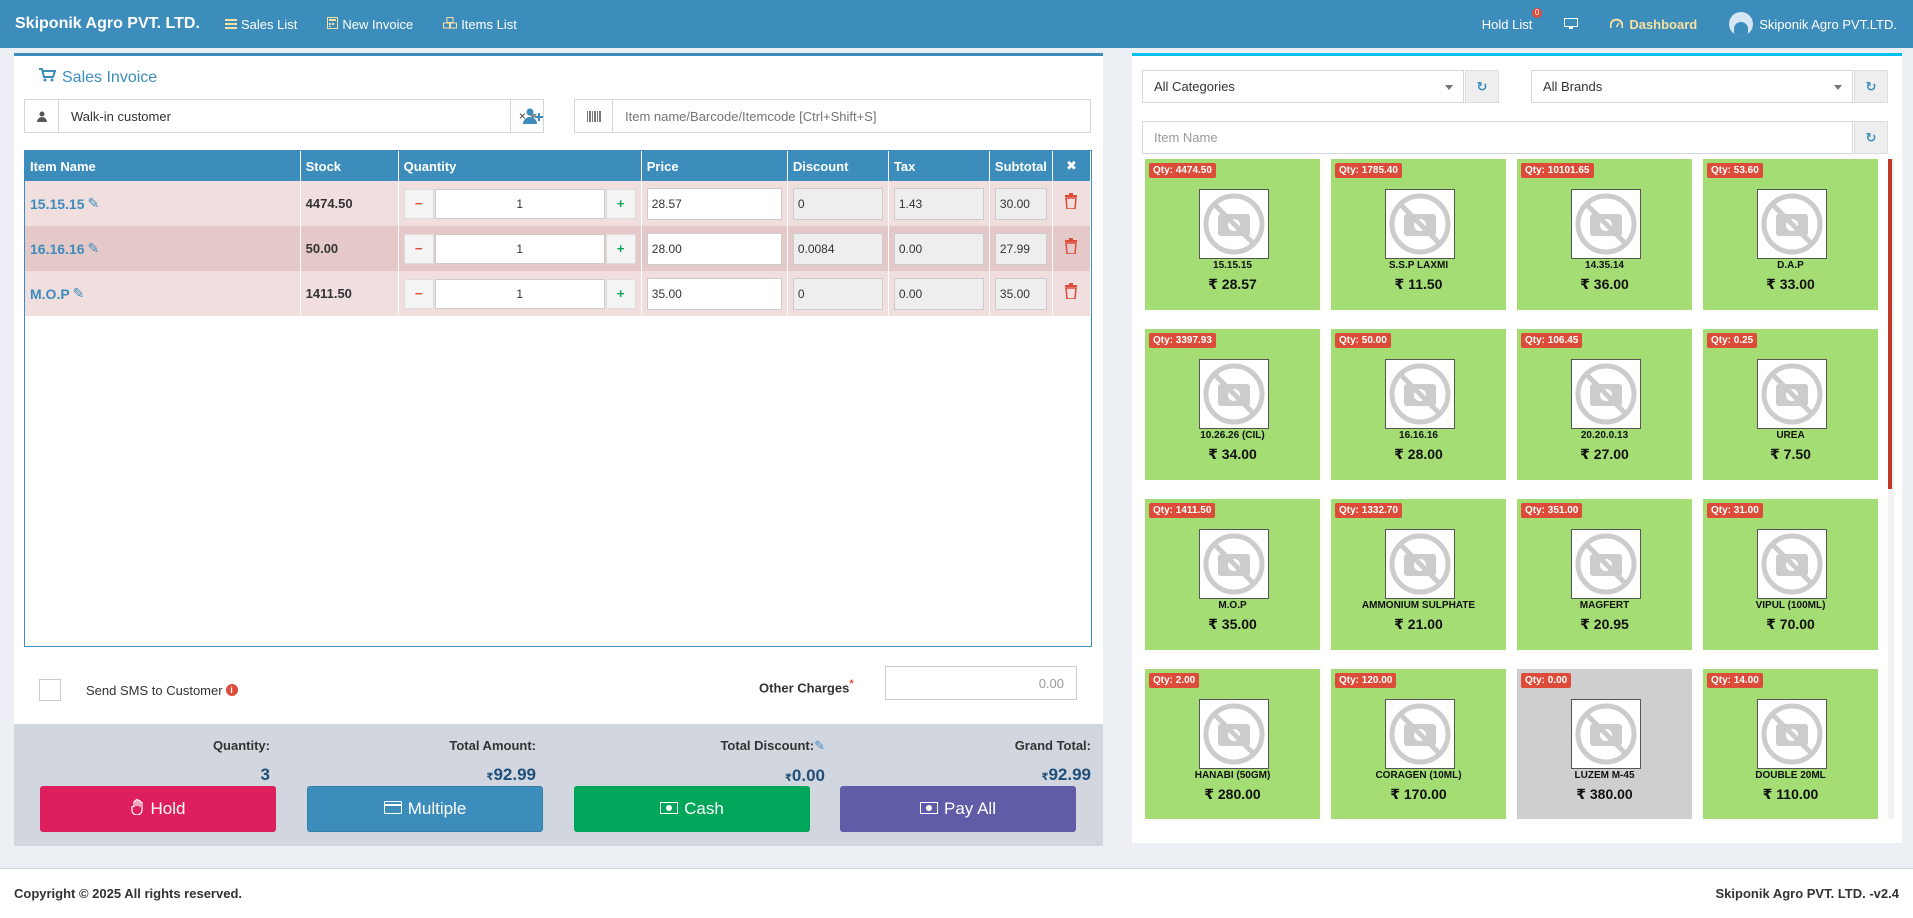 This screenshot has height=918, width=1913. I want to click on user-icon, so click(42, 116).